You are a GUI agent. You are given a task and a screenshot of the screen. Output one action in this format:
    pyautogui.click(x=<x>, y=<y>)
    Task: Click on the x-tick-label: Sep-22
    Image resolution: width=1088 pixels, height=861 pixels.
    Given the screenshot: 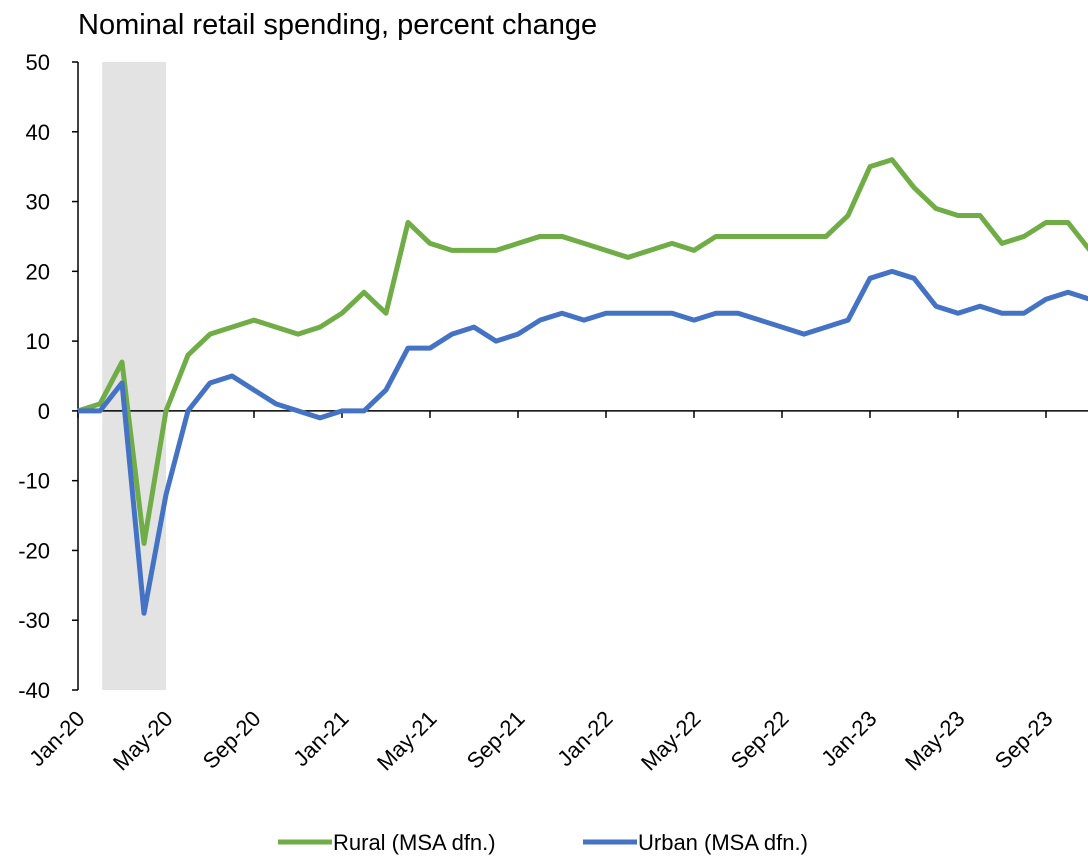 What is the action you would take?
    pyautogui.click(x=760, y=740)
    